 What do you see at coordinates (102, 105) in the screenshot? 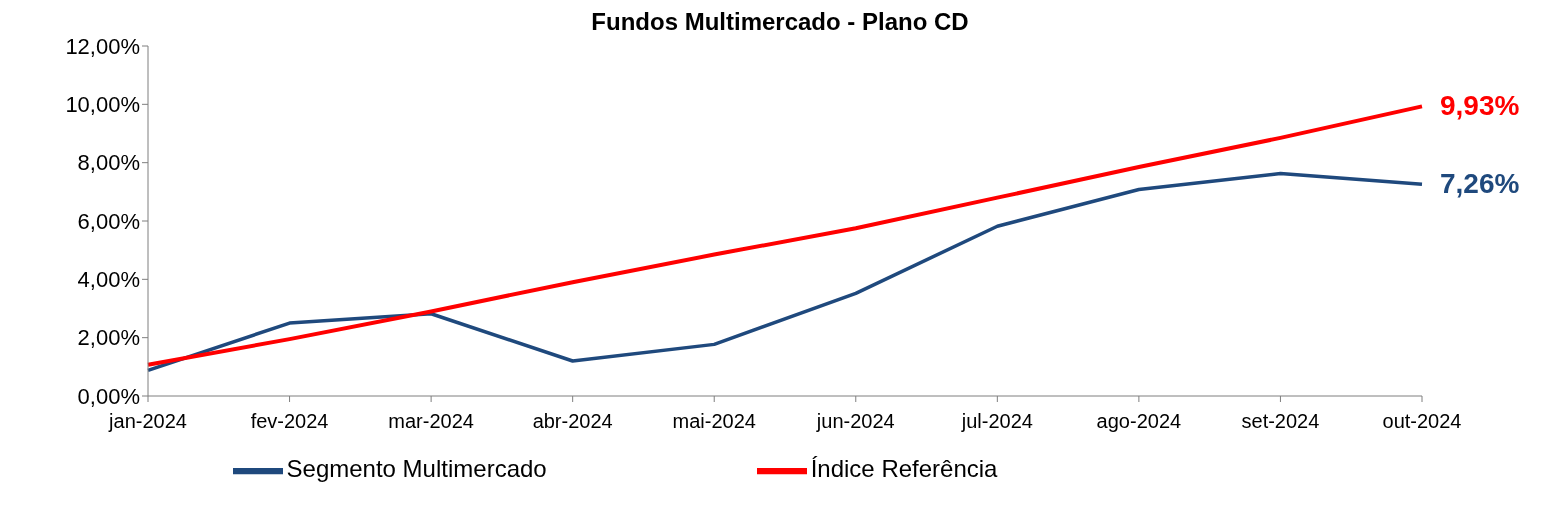
I see `y-tick-label: 10,00%` at bounding box center [102, 105].